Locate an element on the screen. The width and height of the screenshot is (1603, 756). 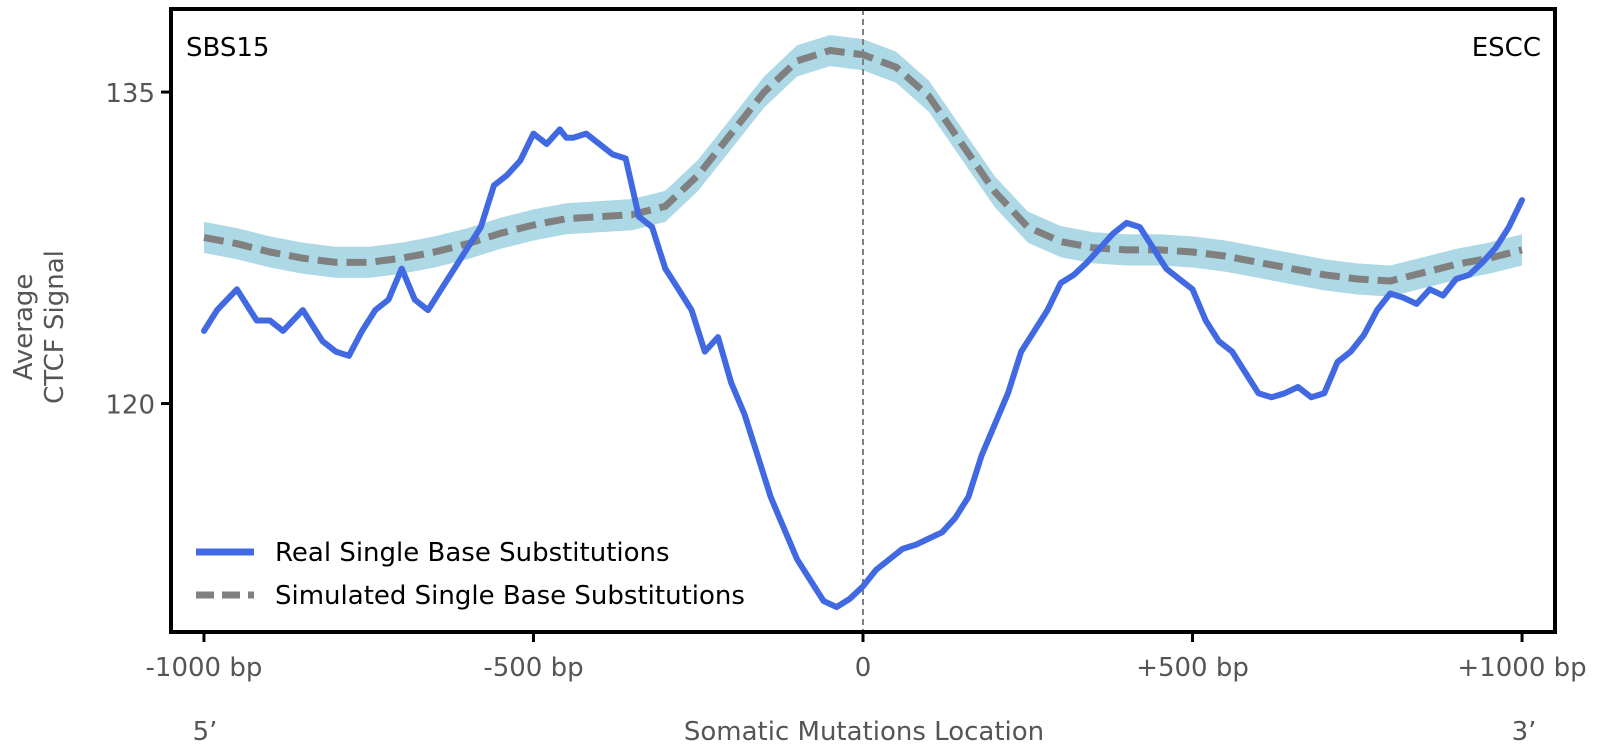
x-tick-label: -1000 bp is located at coordinates (204, 668).